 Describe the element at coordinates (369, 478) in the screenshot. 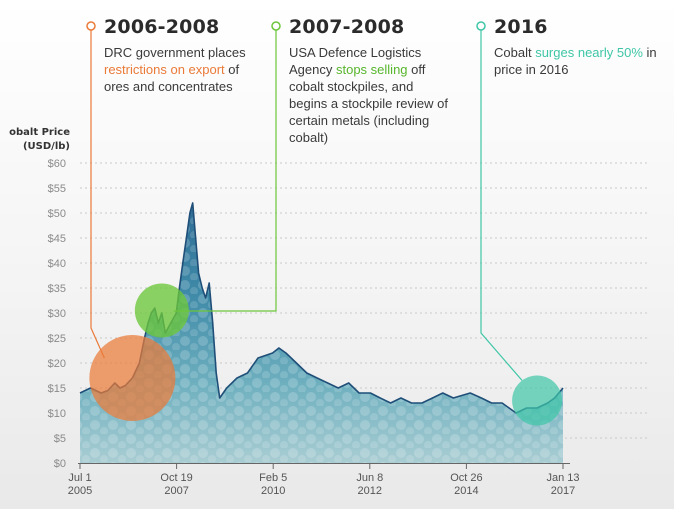

I see `x-tick-label: Jun 8` at that location.